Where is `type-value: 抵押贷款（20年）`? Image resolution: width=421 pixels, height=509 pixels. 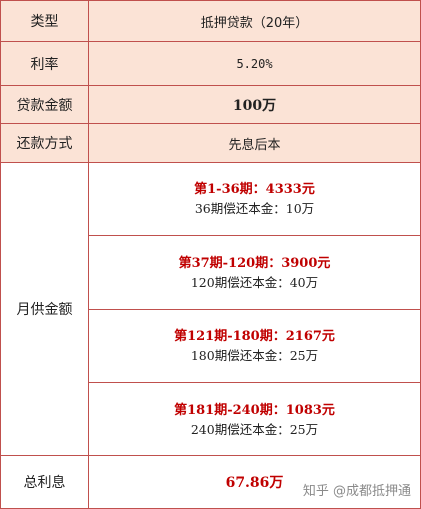 type-value: 抵押贷款（20年） is located at coordinates (254, 23).